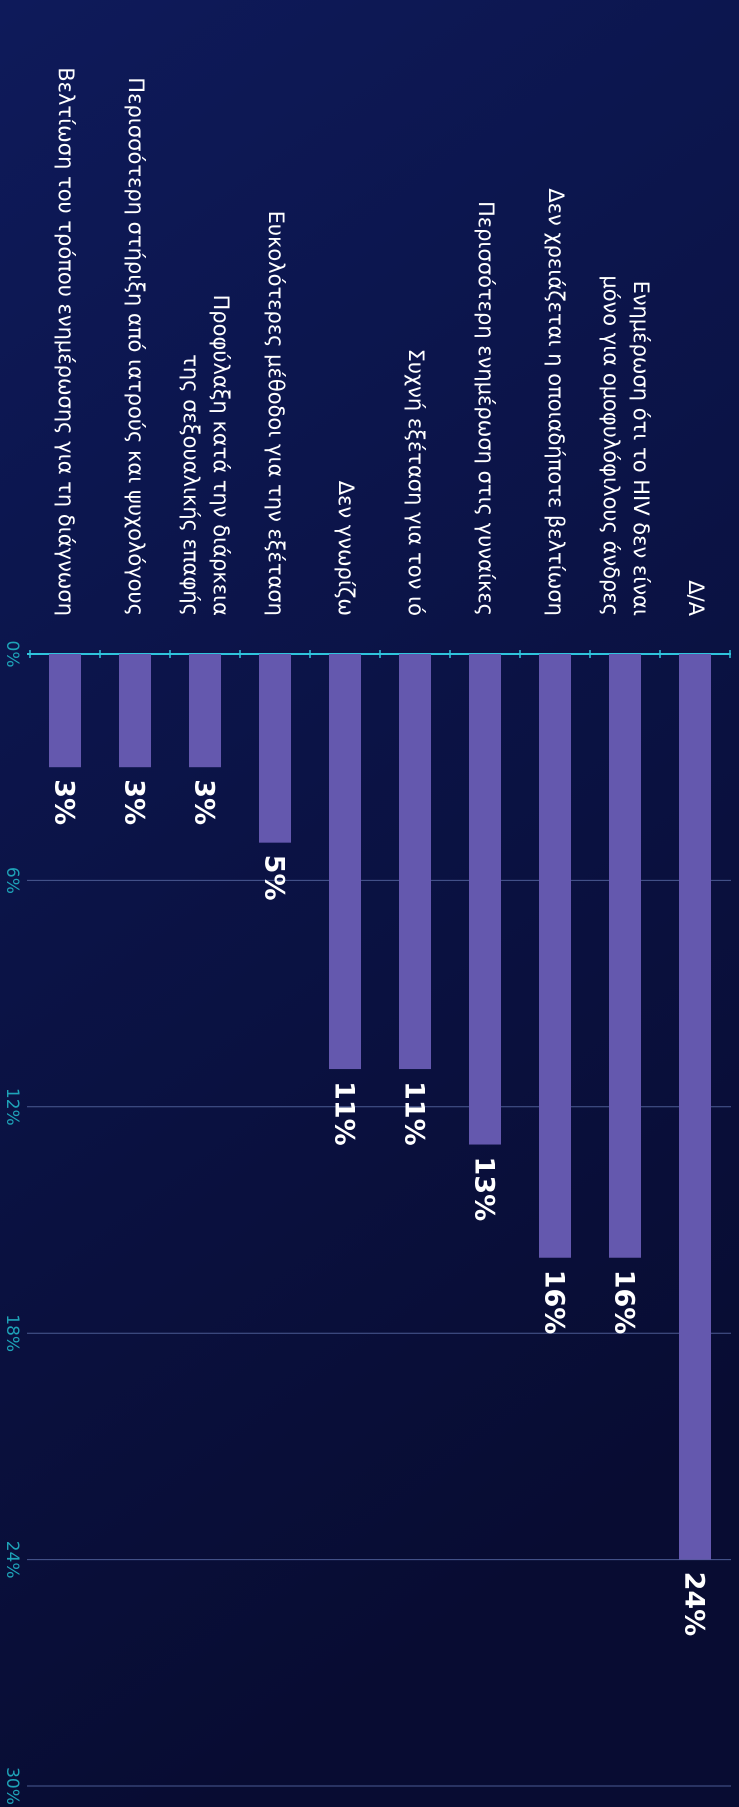 The image size is (739, 1807). I want to click on value-label: 5%, so click(274, 878).